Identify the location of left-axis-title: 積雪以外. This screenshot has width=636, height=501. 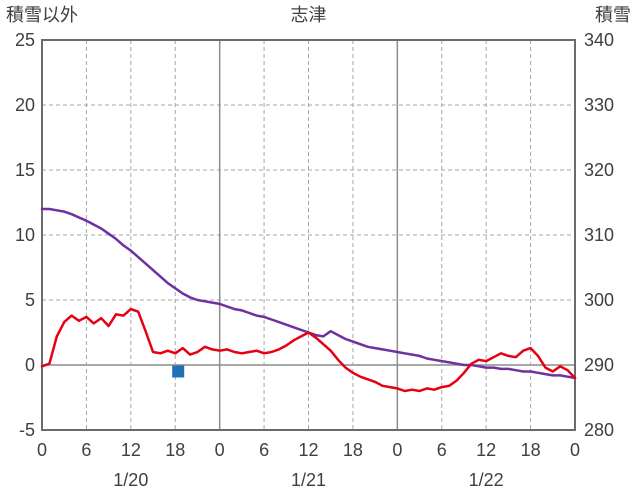
(42, 15).